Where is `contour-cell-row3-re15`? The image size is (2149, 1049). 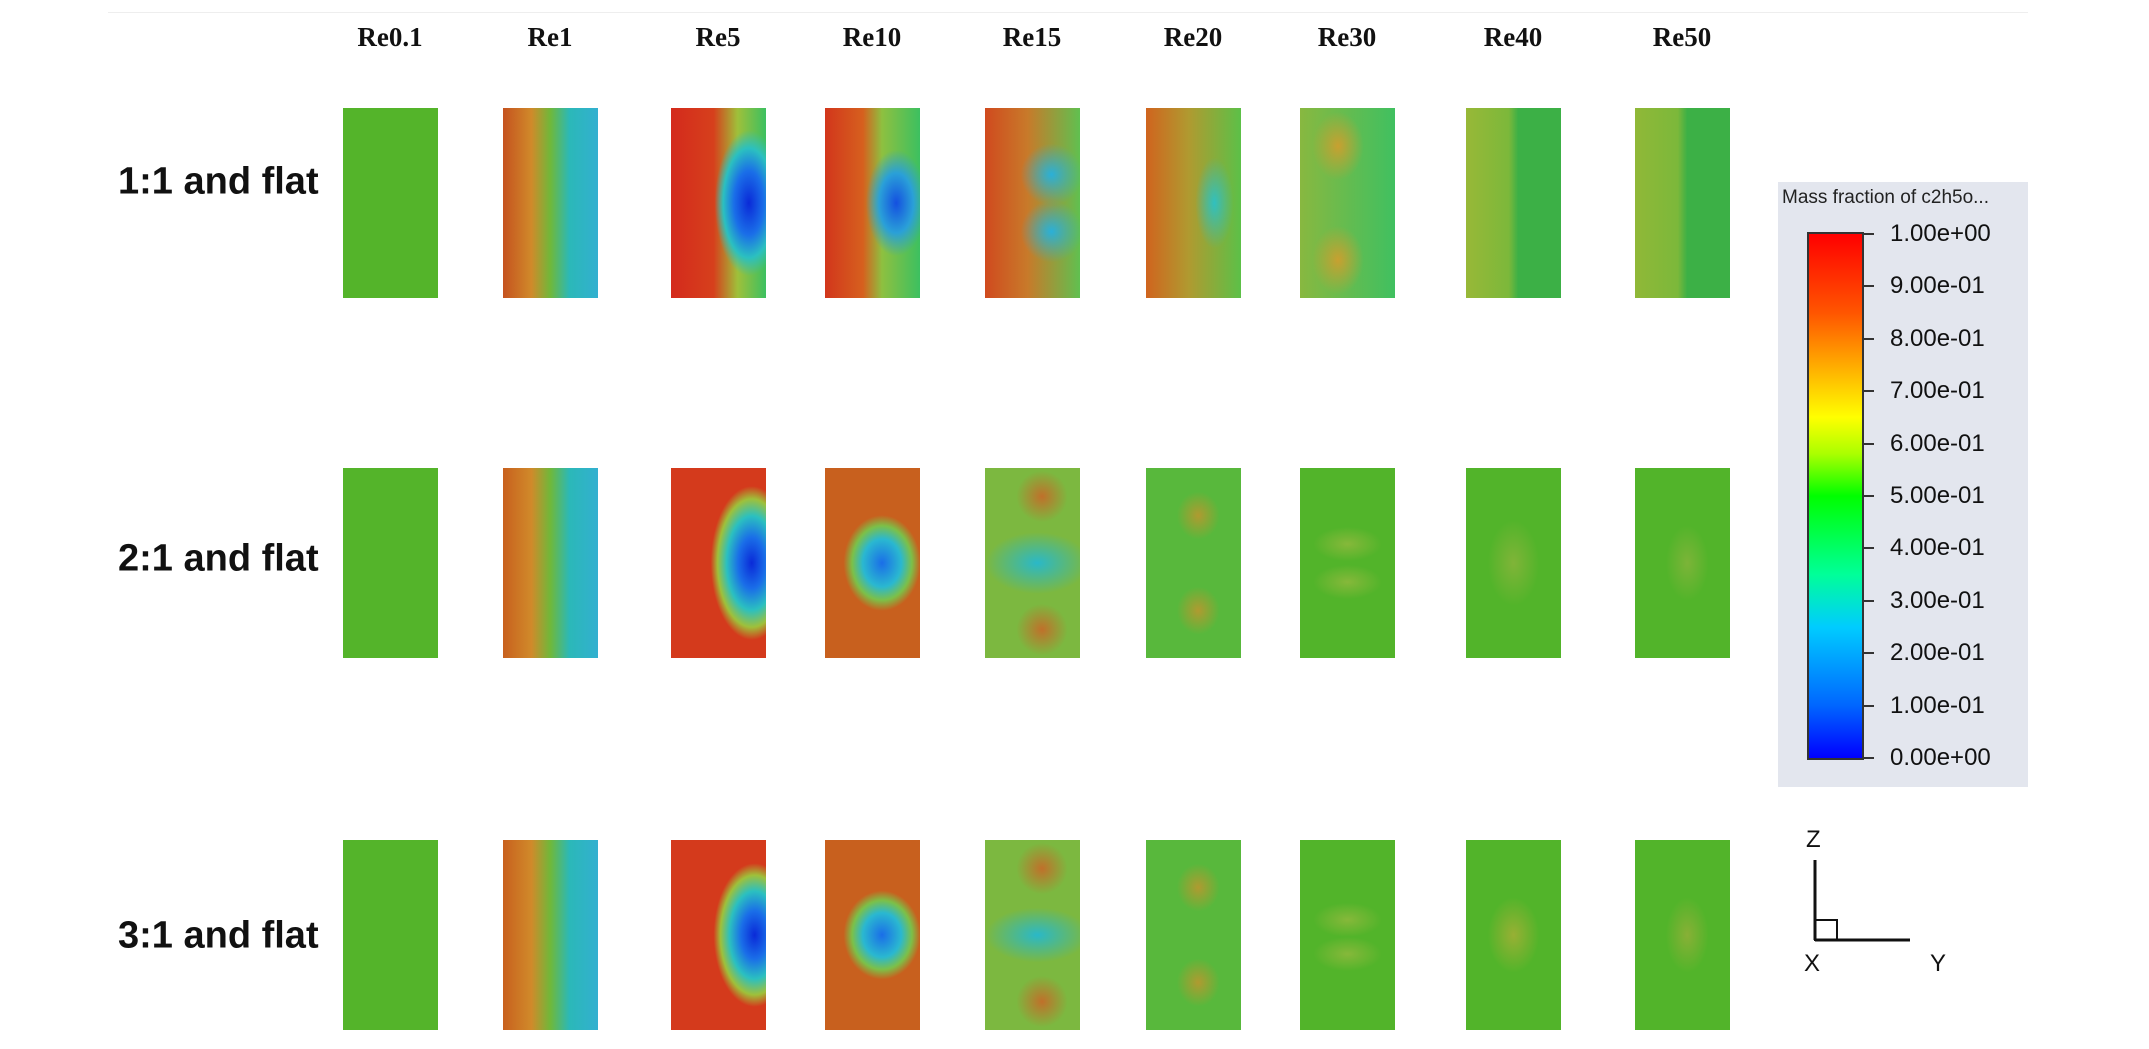
contour-cell-row3-re15 is located at coordinates (1032, 935).